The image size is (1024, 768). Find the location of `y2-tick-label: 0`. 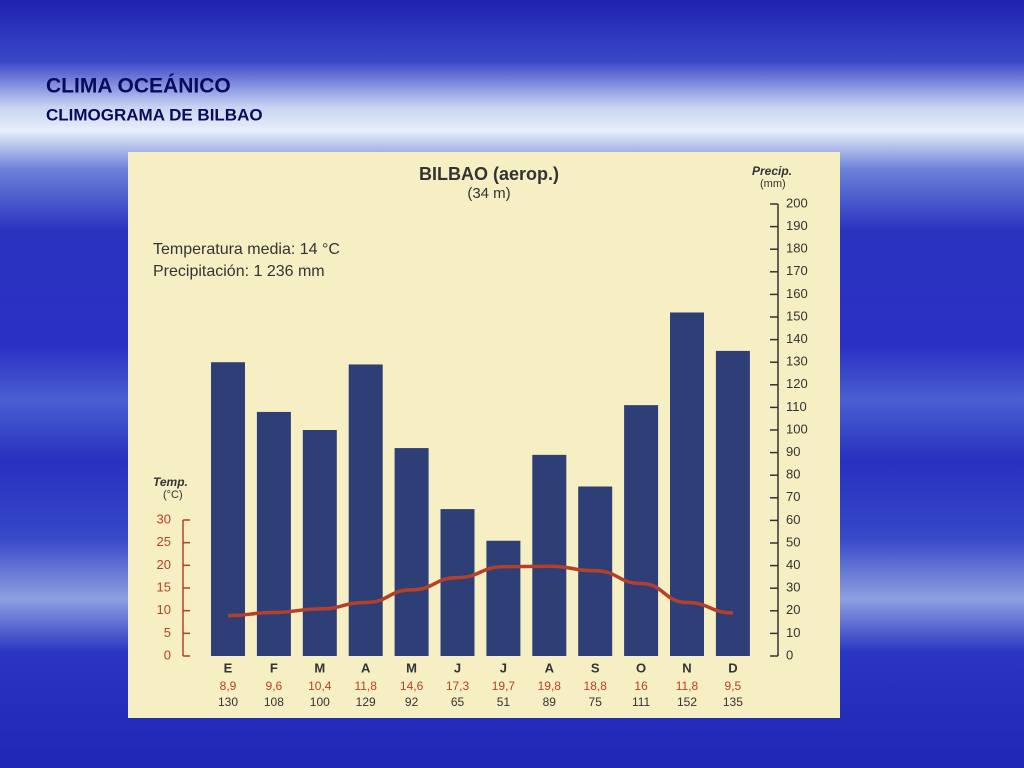

y2-tick-label: 0 is located at coordinates (789, 654).